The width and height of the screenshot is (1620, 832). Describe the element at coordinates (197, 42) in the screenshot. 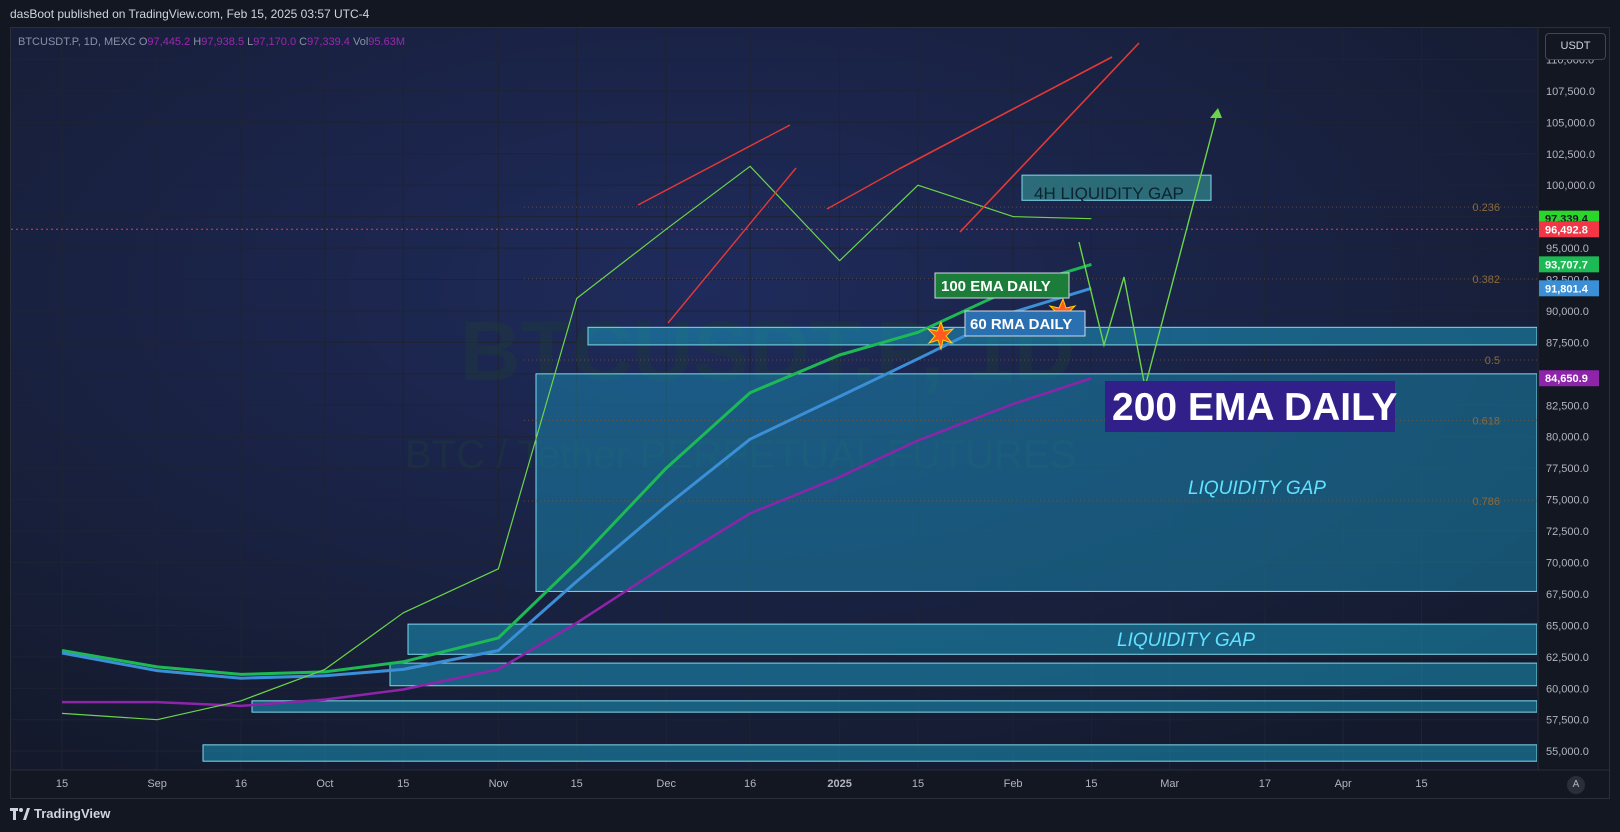

I see `high-label: H` at that location.